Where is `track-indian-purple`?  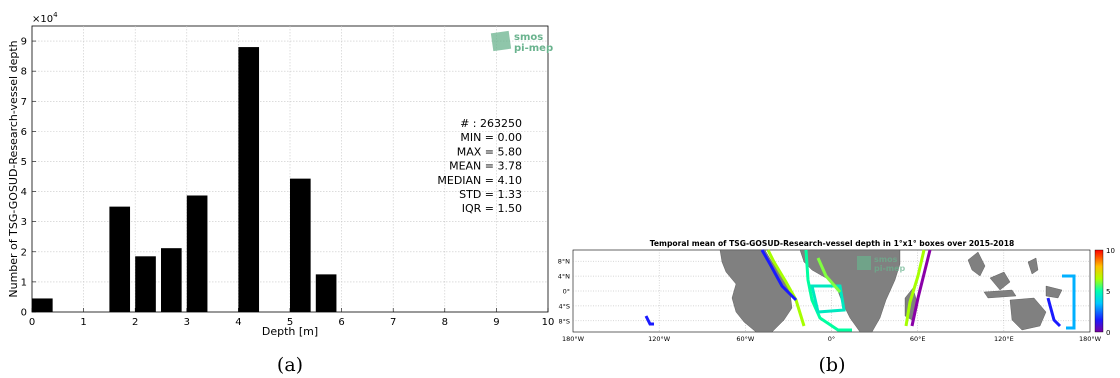 track-indian-purple is located at coordinates (921, 288).